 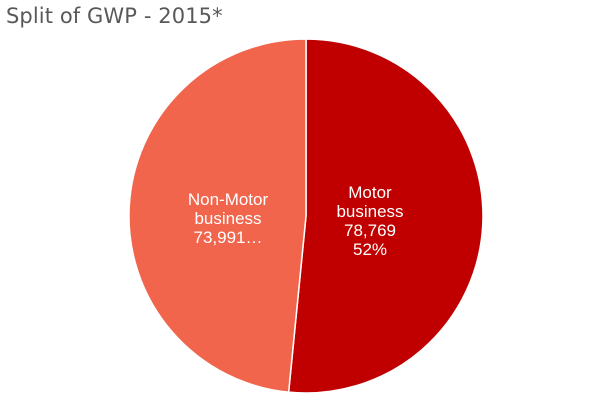 What do you see at coordinates (370, 249) in the screenshot?
I see `slice-label-line: 52%` at bounding box center [370, 249].